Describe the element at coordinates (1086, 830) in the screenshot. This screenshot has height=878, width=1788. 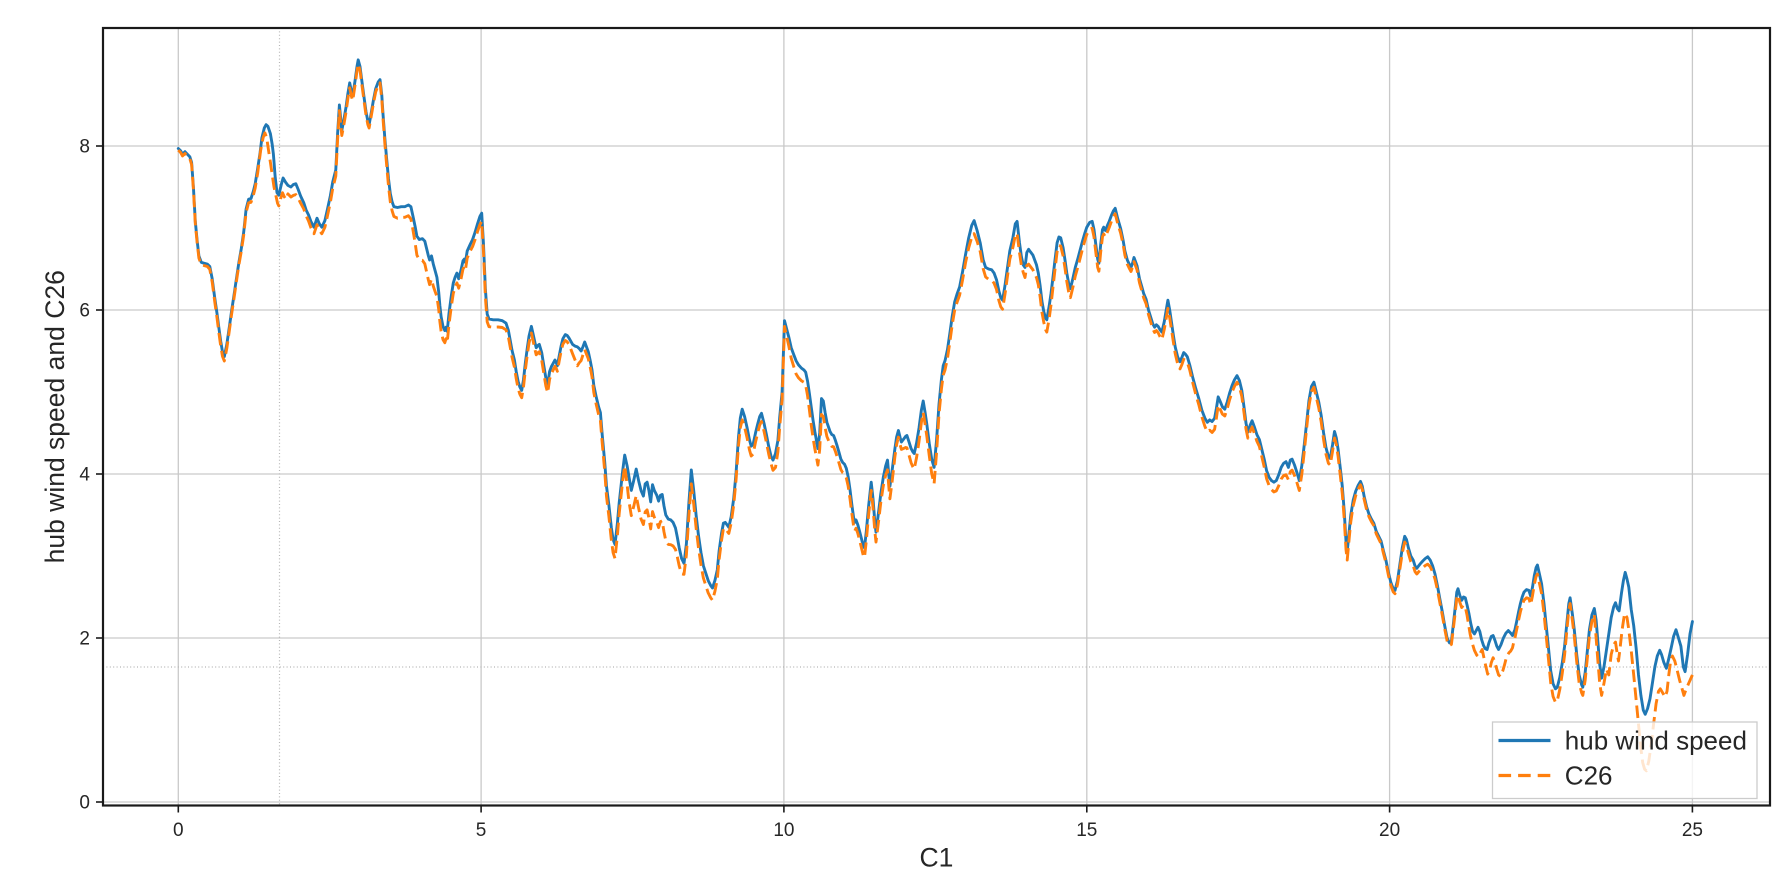
I see `svg-text: 15` at that location.